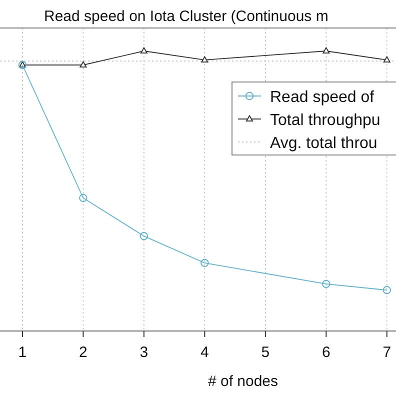 The height and width of the screenshot is (396, 396). What do you see at coordinates (186, 16) in the screenshot?
I see `chart-title: Read speed on Iota Cluster (Continuous m` at bounding box center [186, 16].